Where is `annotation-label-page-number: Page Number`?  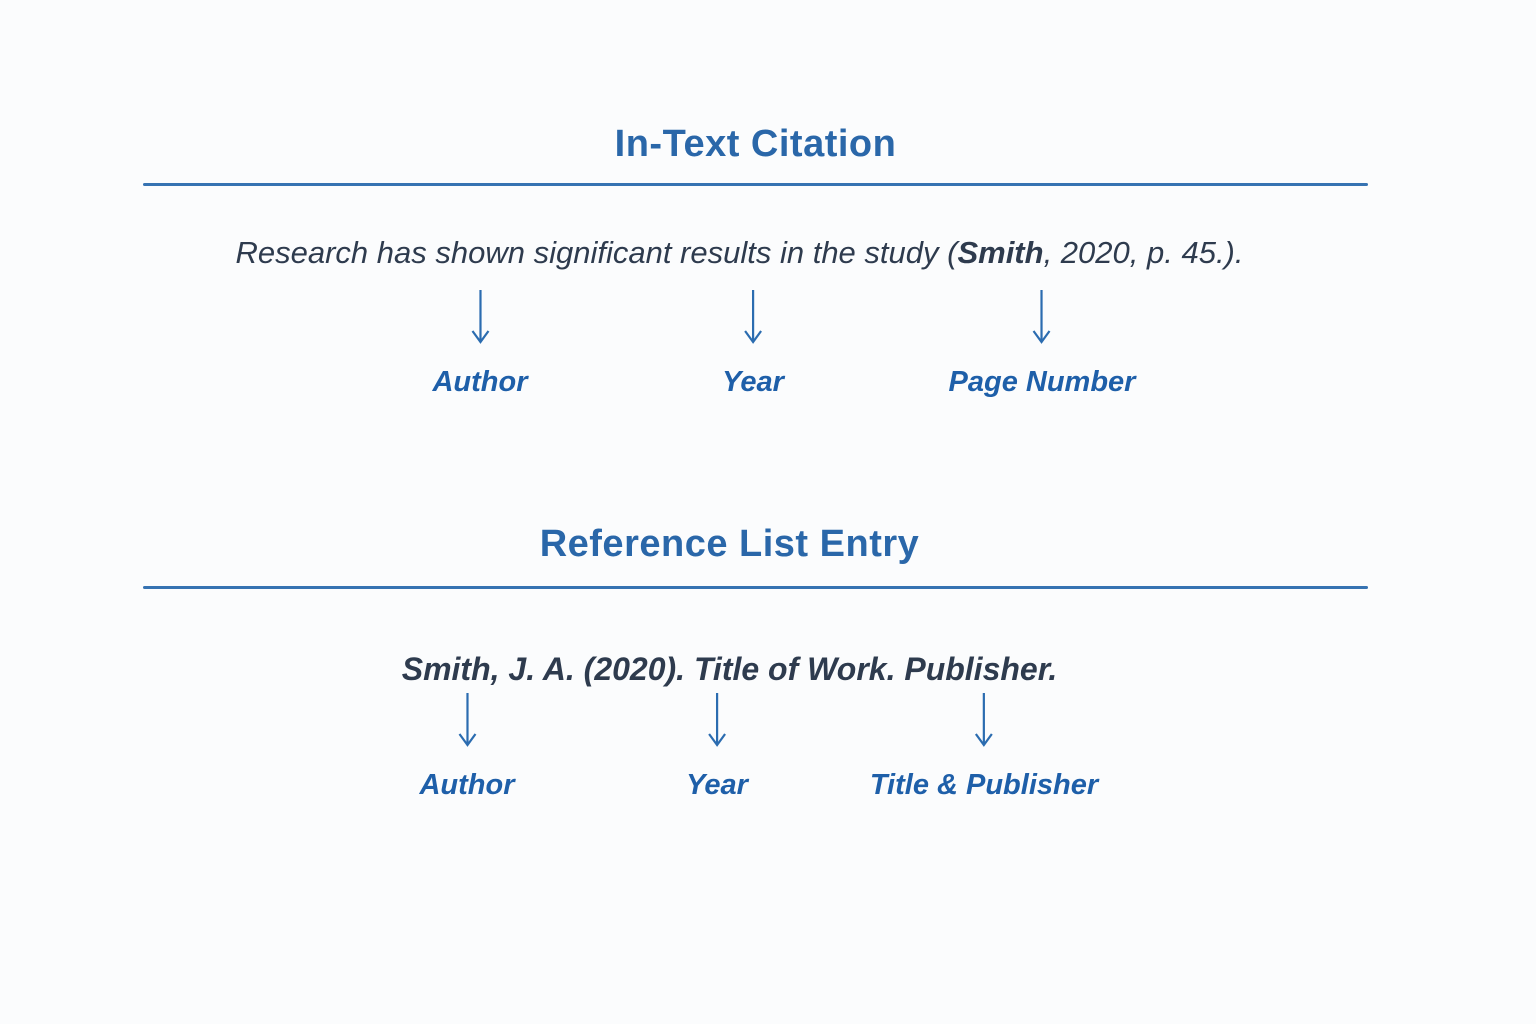
annotation-label-page-number: Page Number is located at coordinates (1042, 382).